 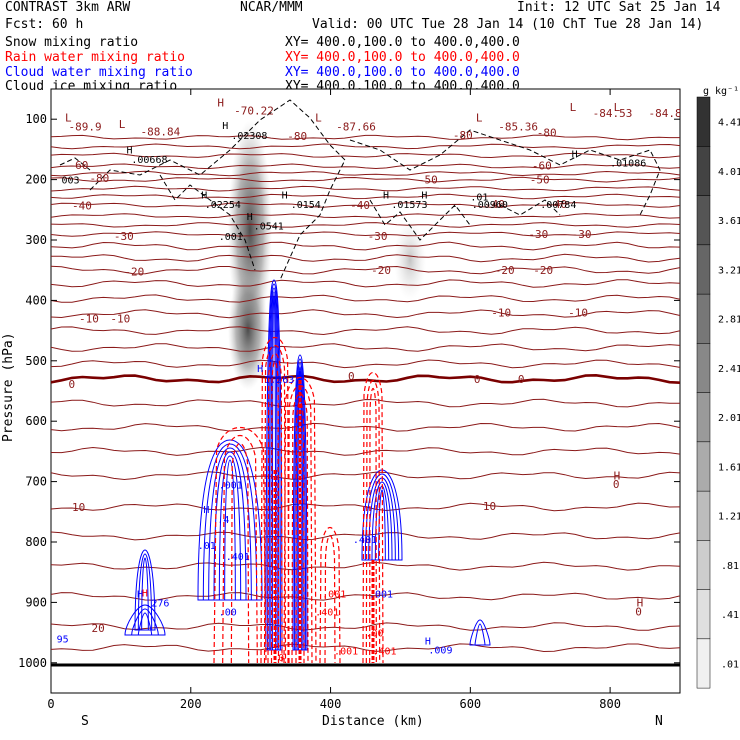 What do you see at coordinates (402, 72) in the screenshot?
I see `field-cloudwater-xy: XY= 400.0,100.0 to 400.0,400.0` at bounding box center [402, 72].